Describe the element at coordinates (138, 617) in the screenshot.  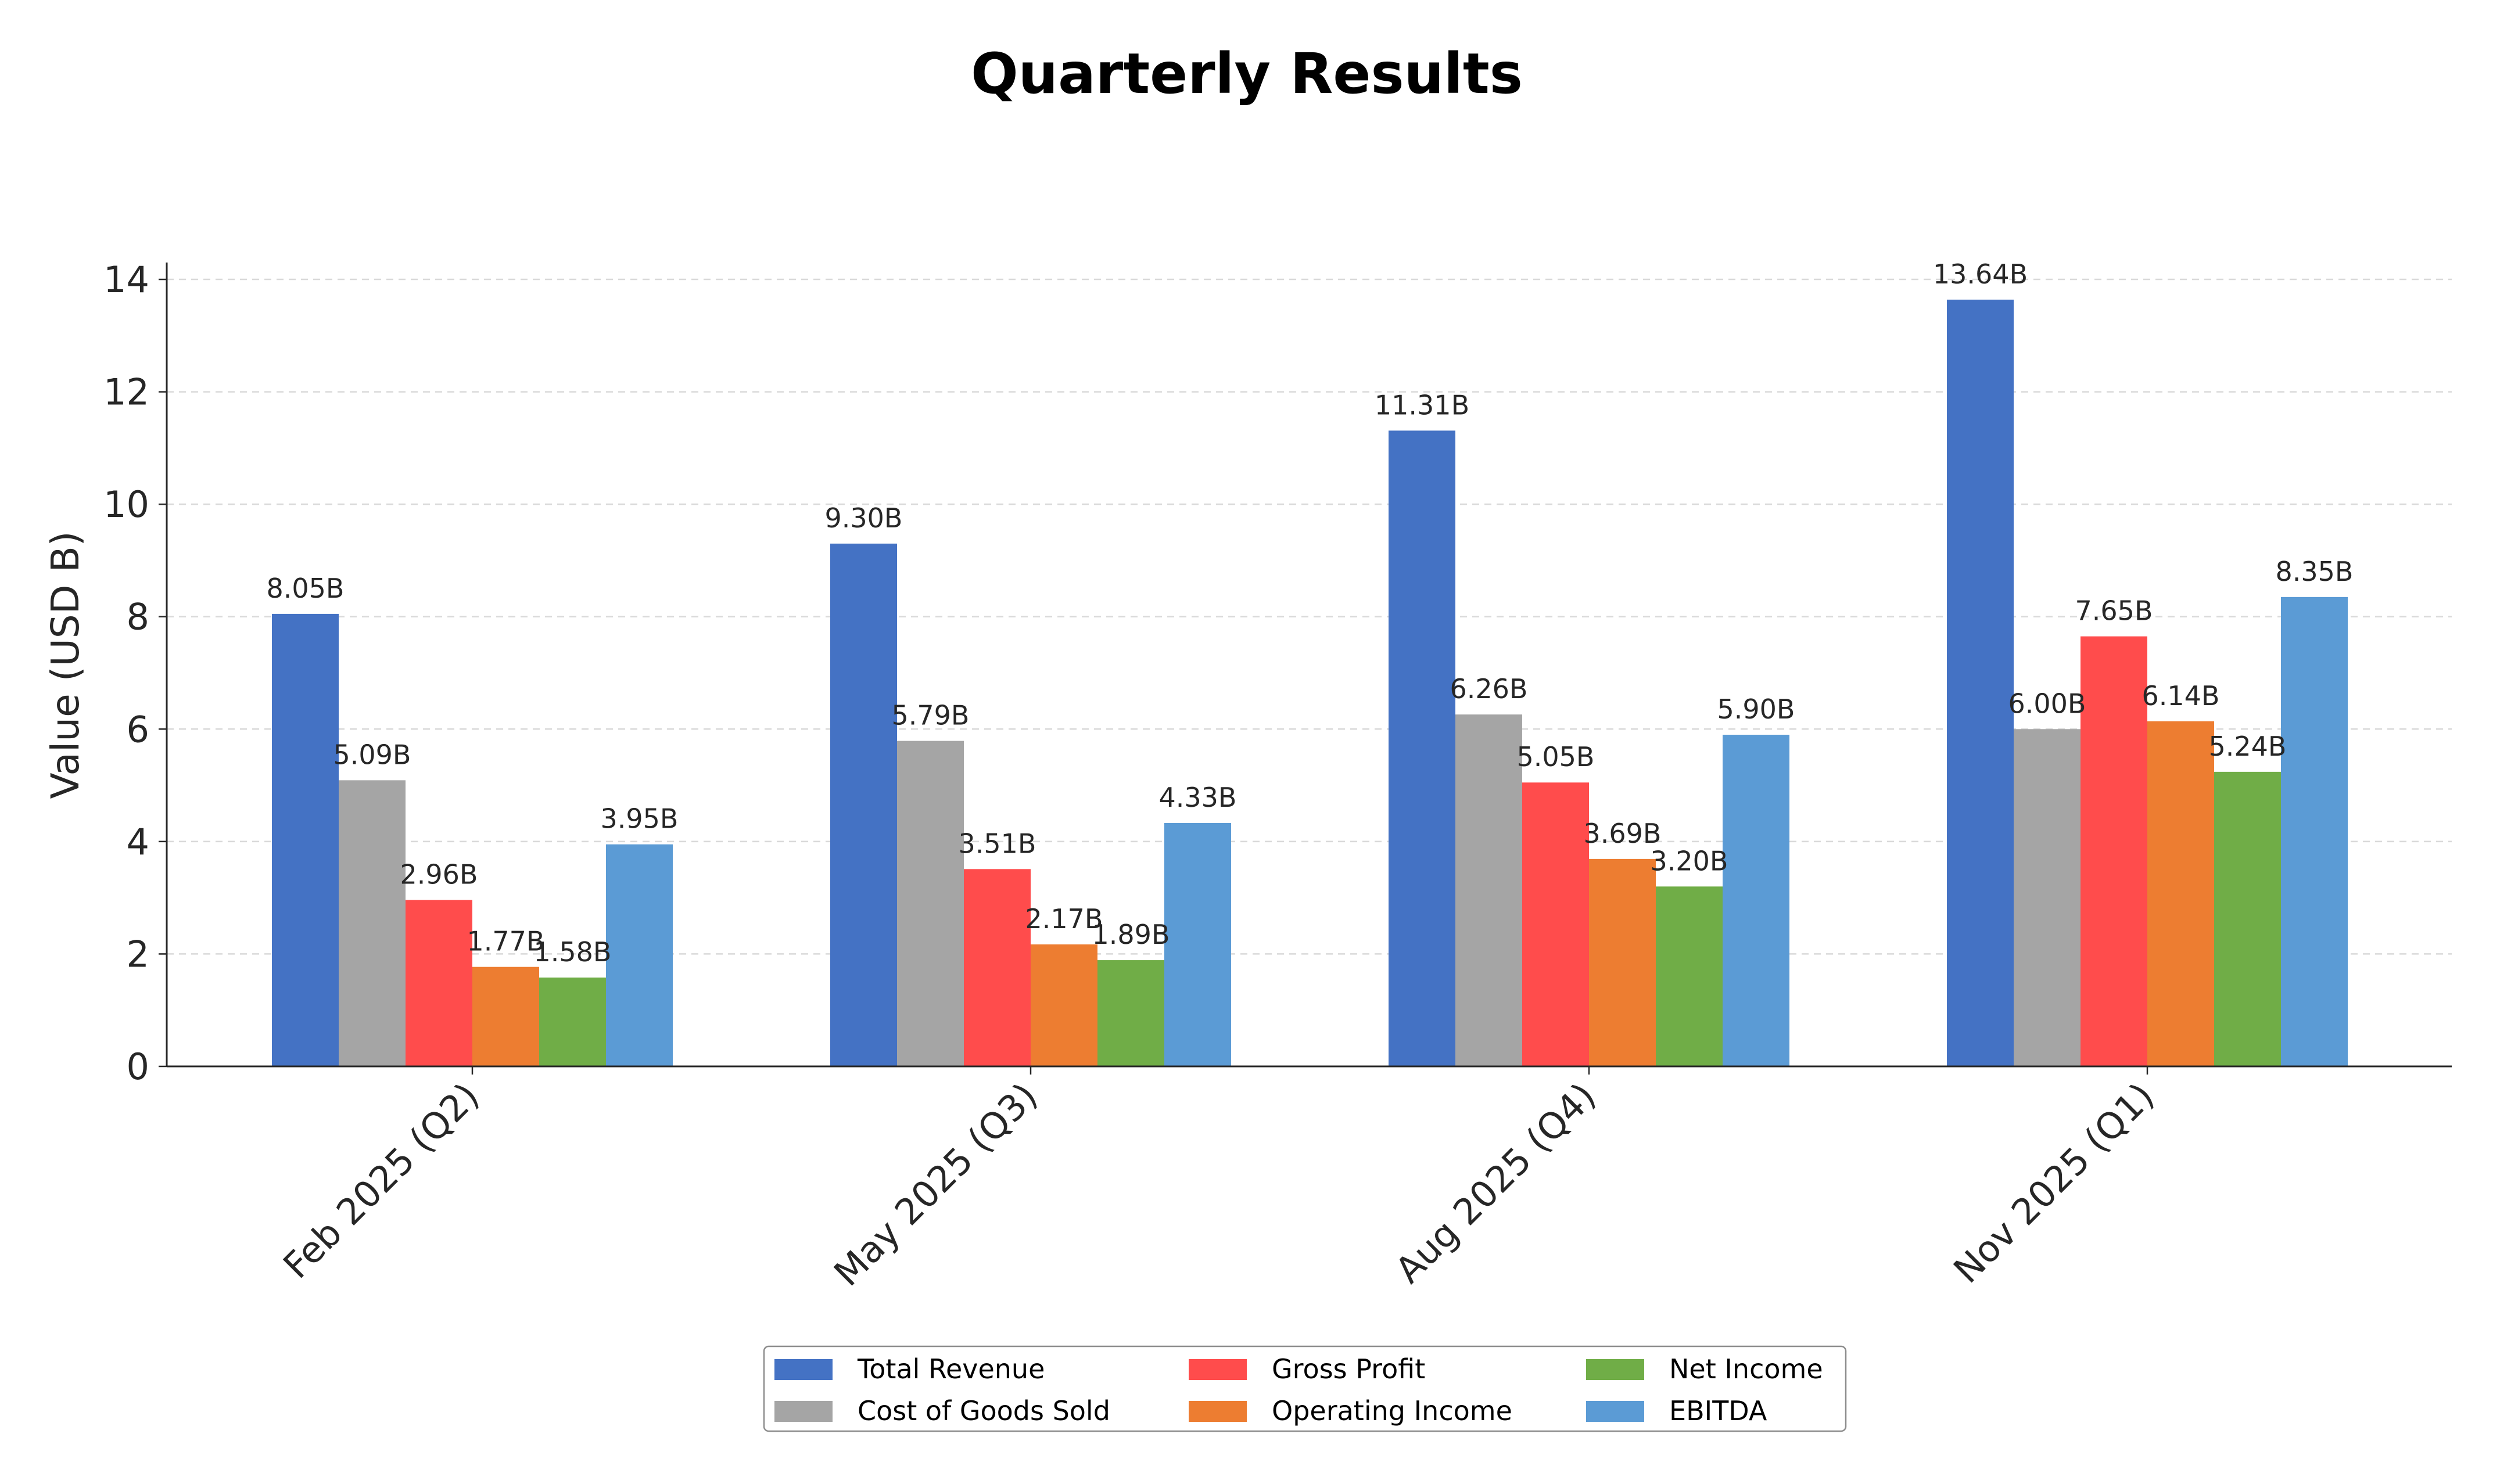
I see `y-tick-label: 8` at that location.